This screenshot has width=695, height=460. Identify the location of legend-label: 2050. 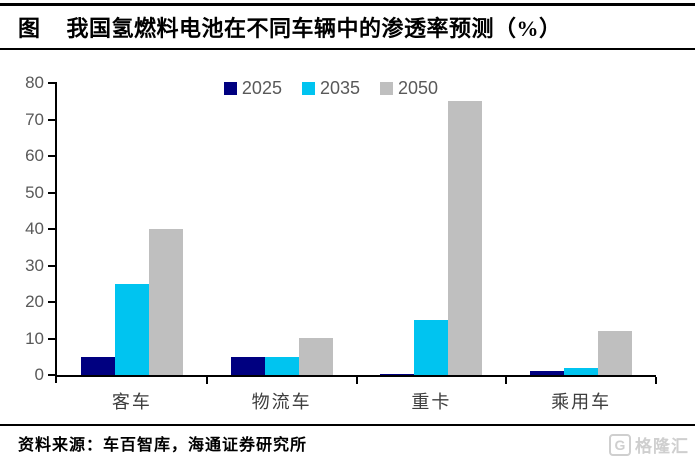
(418, 88).